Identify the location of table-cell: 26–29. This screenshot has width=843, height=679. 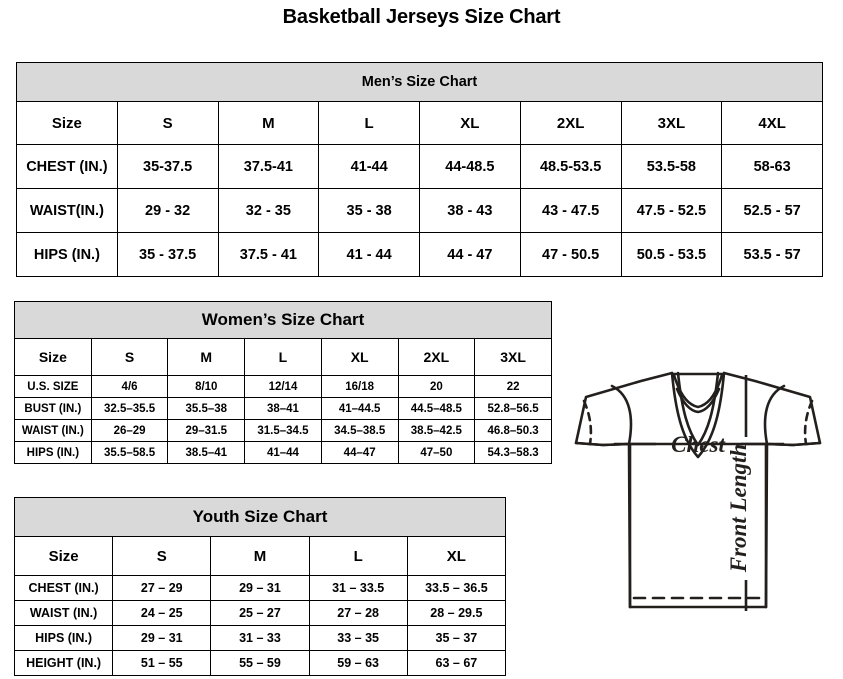
(129, 430).